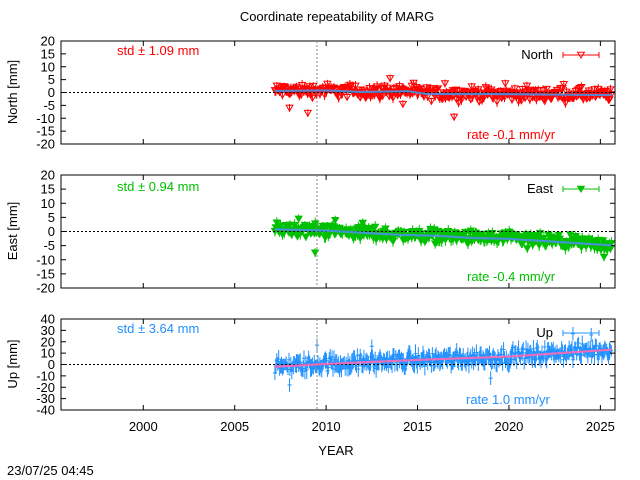 The image size is (640, 480). I want to click on x-tick-label: 2005, so click(234, 426).